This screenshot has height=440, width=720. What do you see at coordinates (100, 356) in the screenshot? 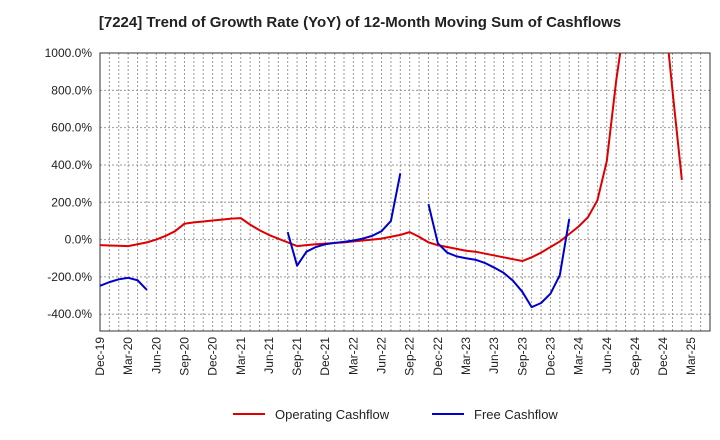
I see `x-tick-label: Dec-19` at bounding box center [100, 356].